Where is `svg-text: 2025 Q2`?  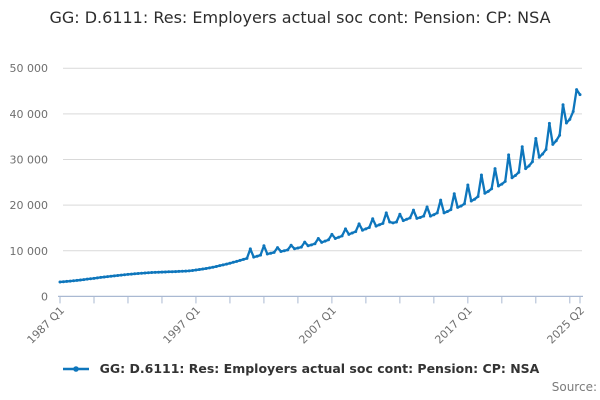 svg-text: 2025 Q2 is located at coordinates (566, 325).